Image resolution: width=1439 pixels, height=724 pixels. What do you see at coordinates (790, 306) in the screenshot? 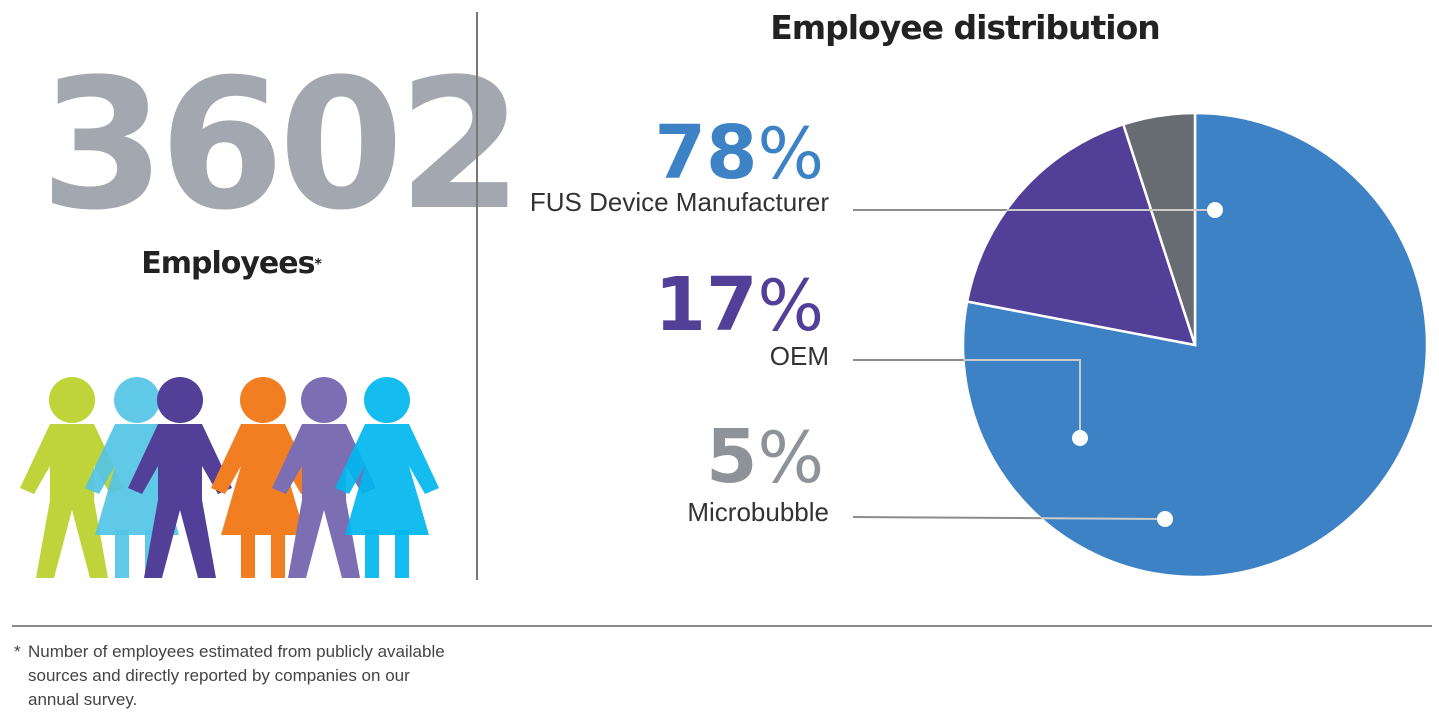
I see `pct-sign-oem: %` at bounding box center [790, 306].